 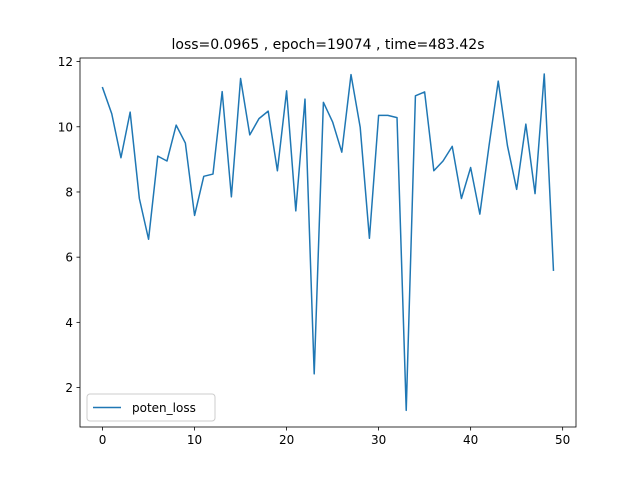 I want to click on y-tick-label: 8, so click(x=69, y=192).